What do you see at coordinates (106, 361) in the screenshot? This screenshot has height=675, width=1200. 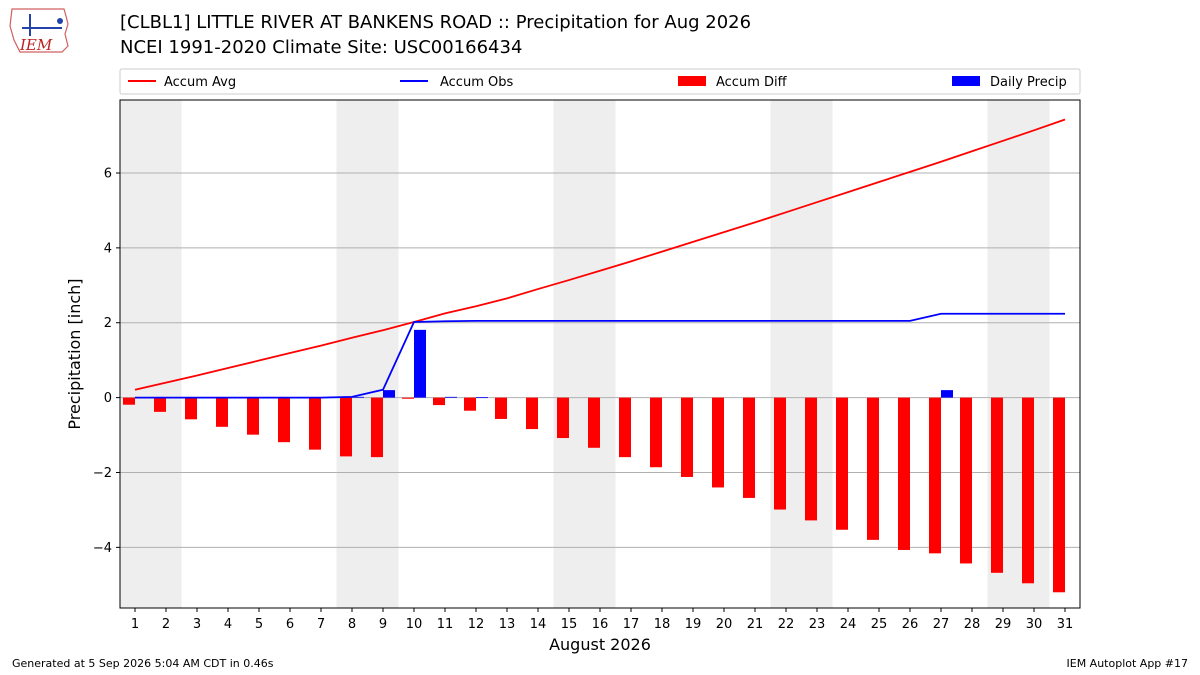 I see `y-axis-ticks: −4 −2 0 2 4 6` at bounding box center [106, 361].